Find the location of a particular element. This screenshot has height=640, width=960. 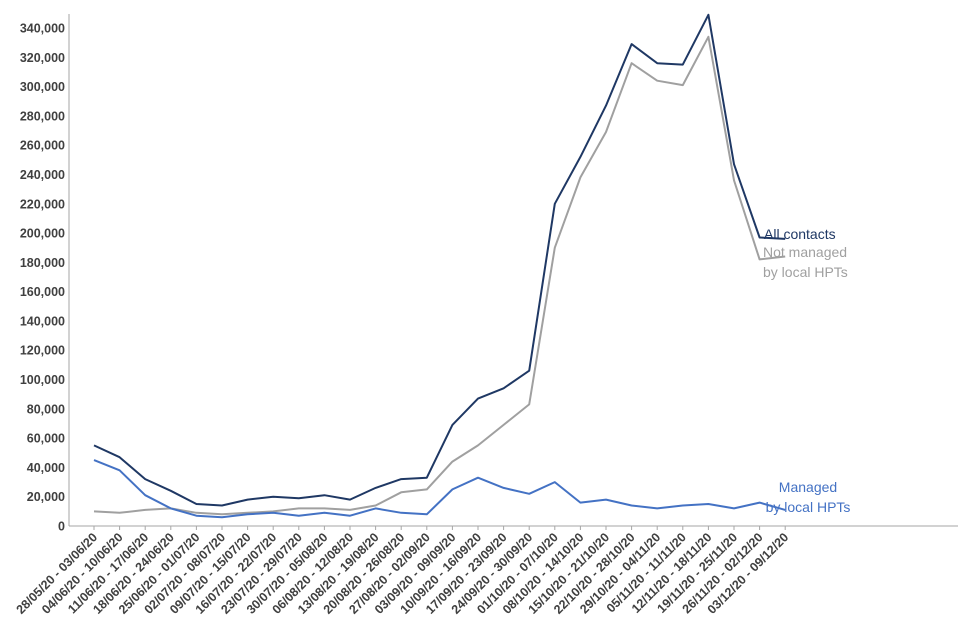

y-tick-label: 280,000 is located at coordinates (42, 116).